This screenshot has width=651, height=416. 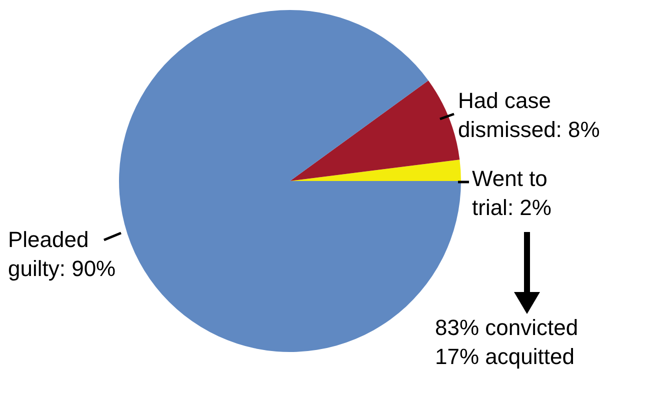 I want to click on slice-label: Pleaded guilty: 90%, so click(x=62, y=254).